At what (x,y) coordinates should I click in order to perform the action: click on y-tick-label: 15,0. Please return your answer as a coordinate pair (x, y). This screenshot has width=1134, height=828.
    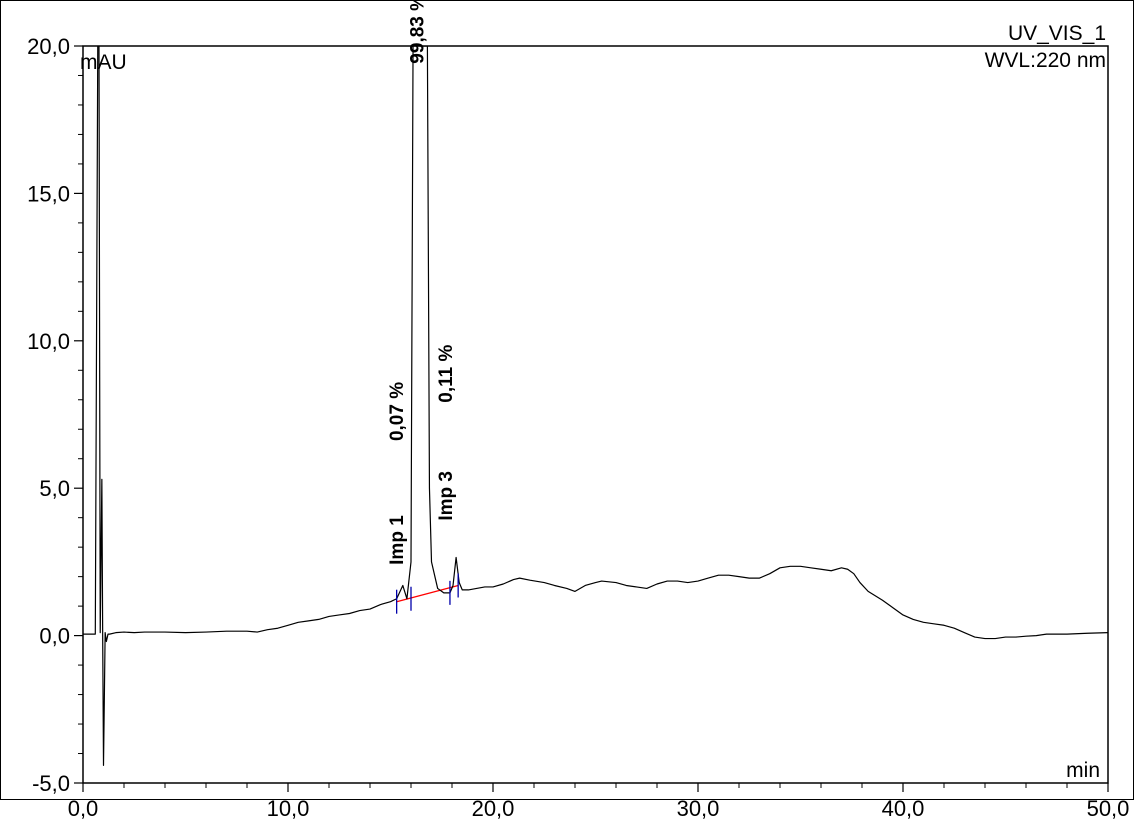
    Looking at the image, I should click on (48, 193).